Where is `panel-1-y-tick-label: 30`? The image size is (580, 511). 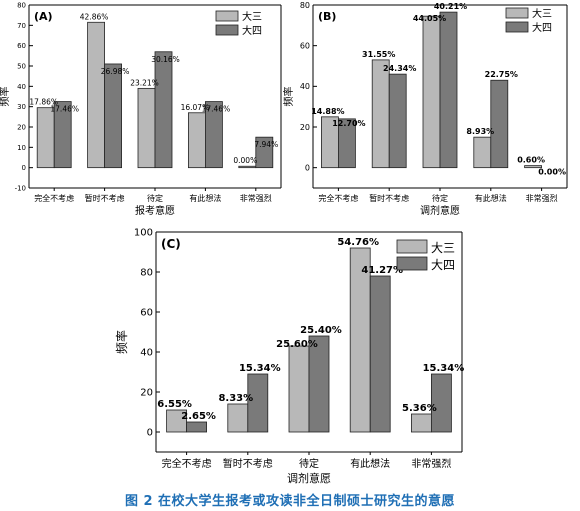
panel-1-y-tick-label: 30 is located at coordinates (21, 107).